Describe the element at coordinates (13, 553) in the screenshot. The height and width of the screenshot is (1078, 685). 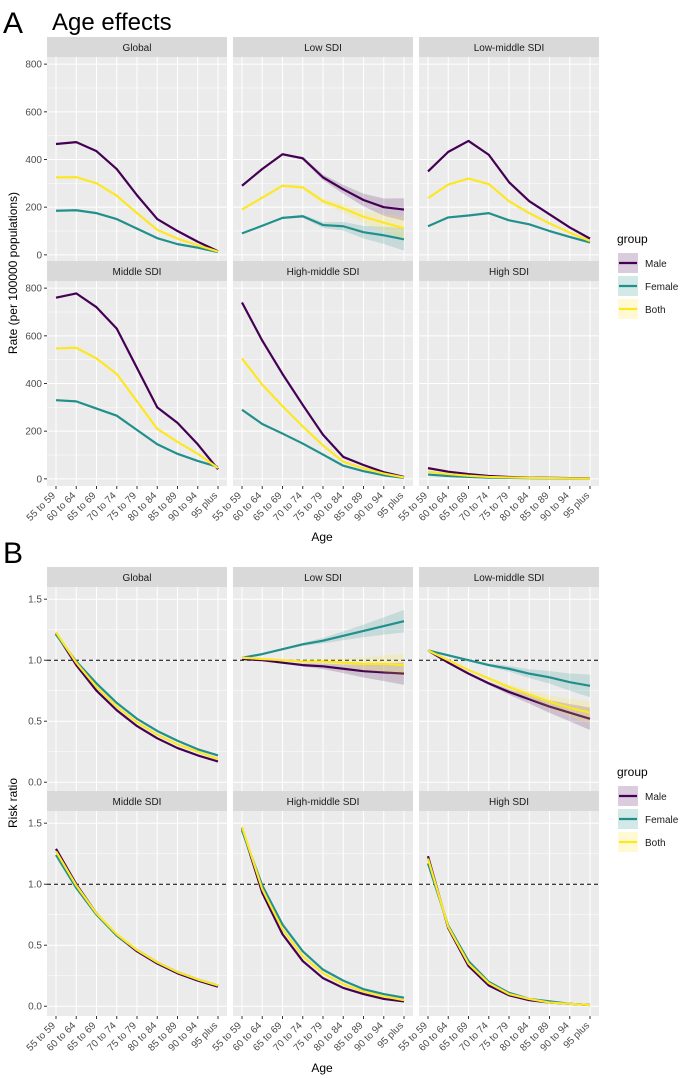
I see `panel-b-letter: B` at that location.